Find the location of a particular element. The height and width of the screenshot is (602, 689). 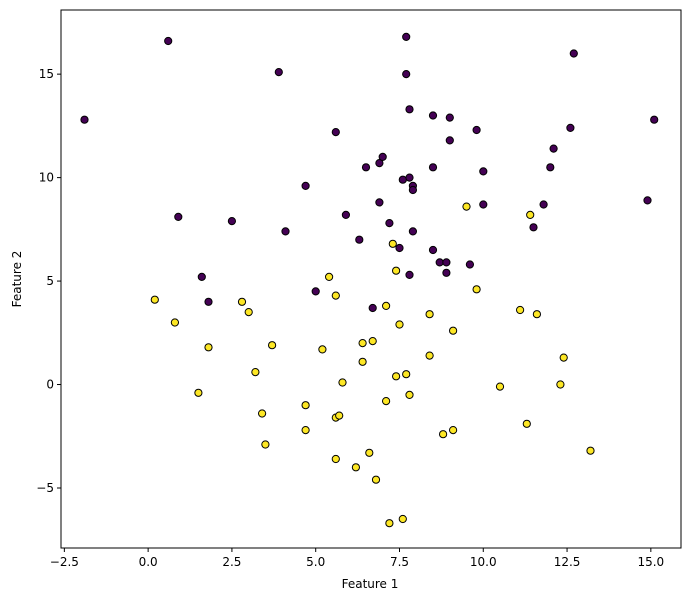

x-tick-label: 5.0 is located at coordinates (315, 562).